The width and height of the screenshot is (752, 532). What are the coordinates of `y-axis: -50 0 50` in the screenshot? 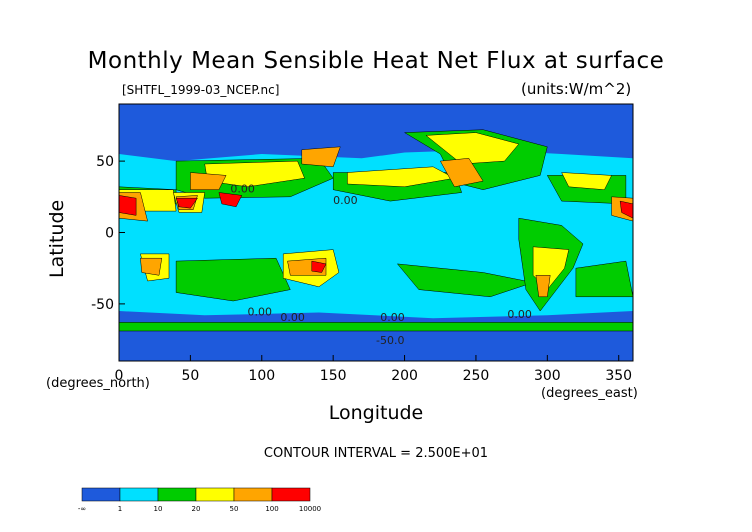 It's located at (108, 233).